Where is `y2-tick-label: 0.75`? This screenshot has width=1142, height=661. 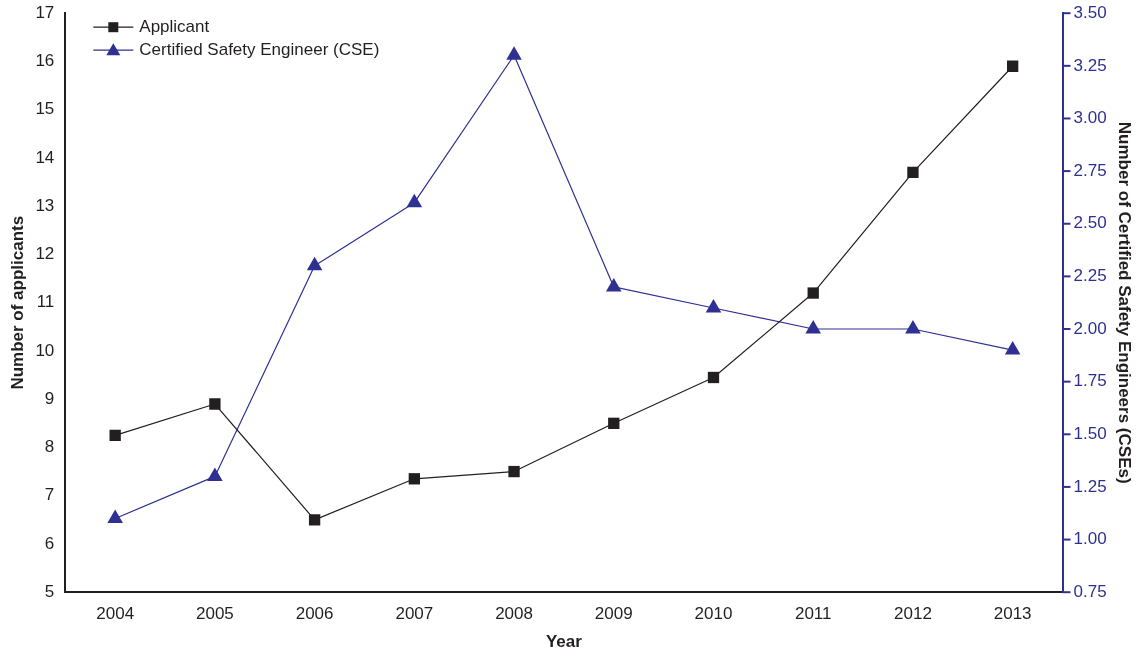
y2-tick-label: 0.75 is located at coordinates (1090, 591).